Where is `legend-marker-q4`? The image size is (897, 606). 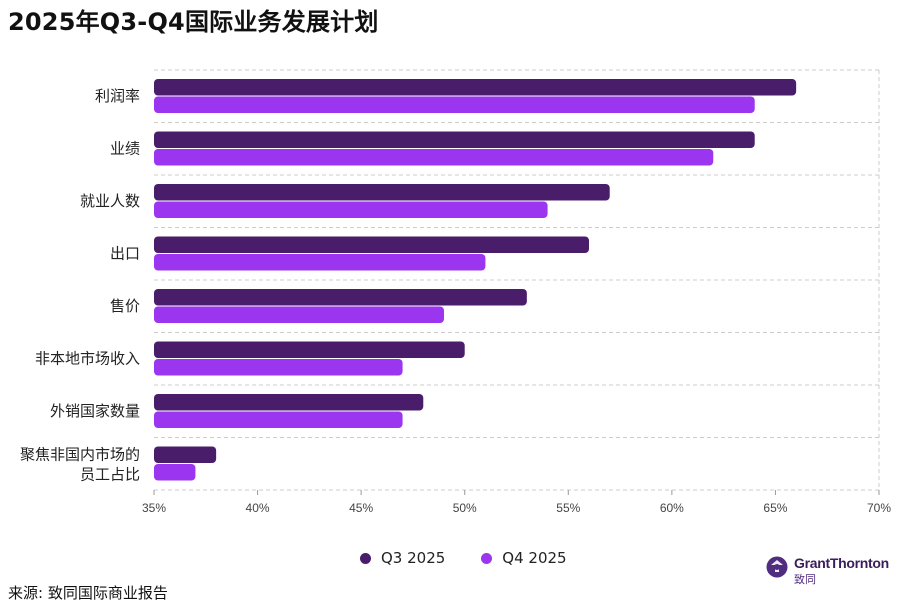 legend-marker-q4 is located at coordinates (487, 558).